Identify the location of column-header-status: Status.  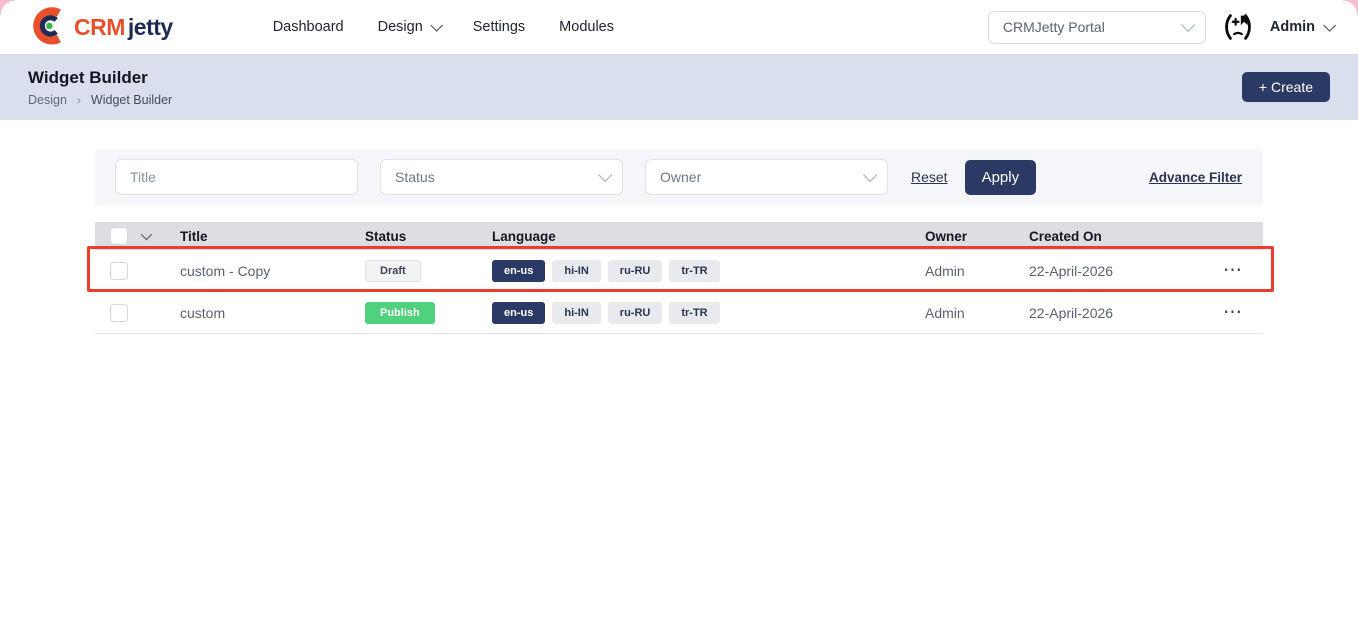
(386, 236).